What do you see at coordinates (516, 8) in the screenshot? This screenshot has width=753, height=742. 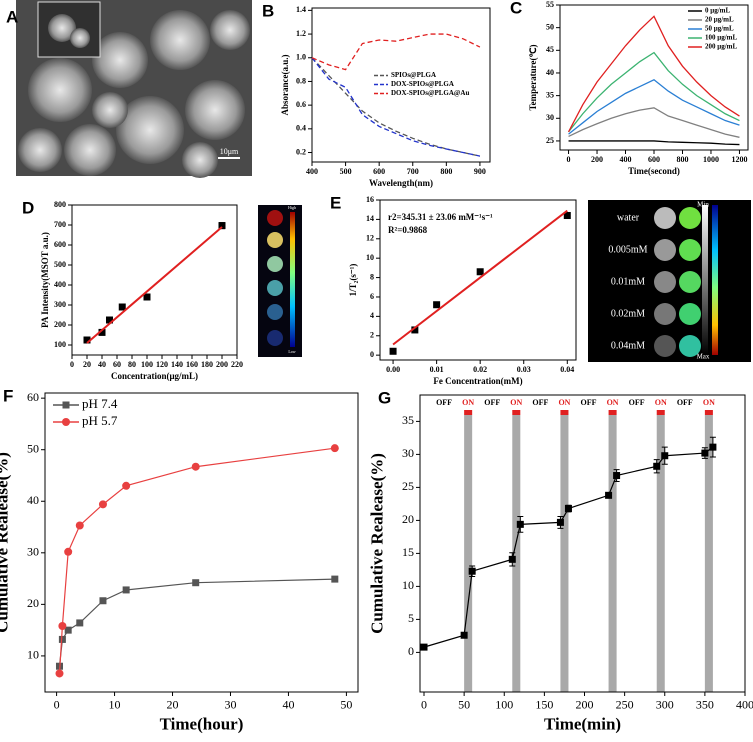 I see `panel-letter: C` at bounding box center [516, 8].